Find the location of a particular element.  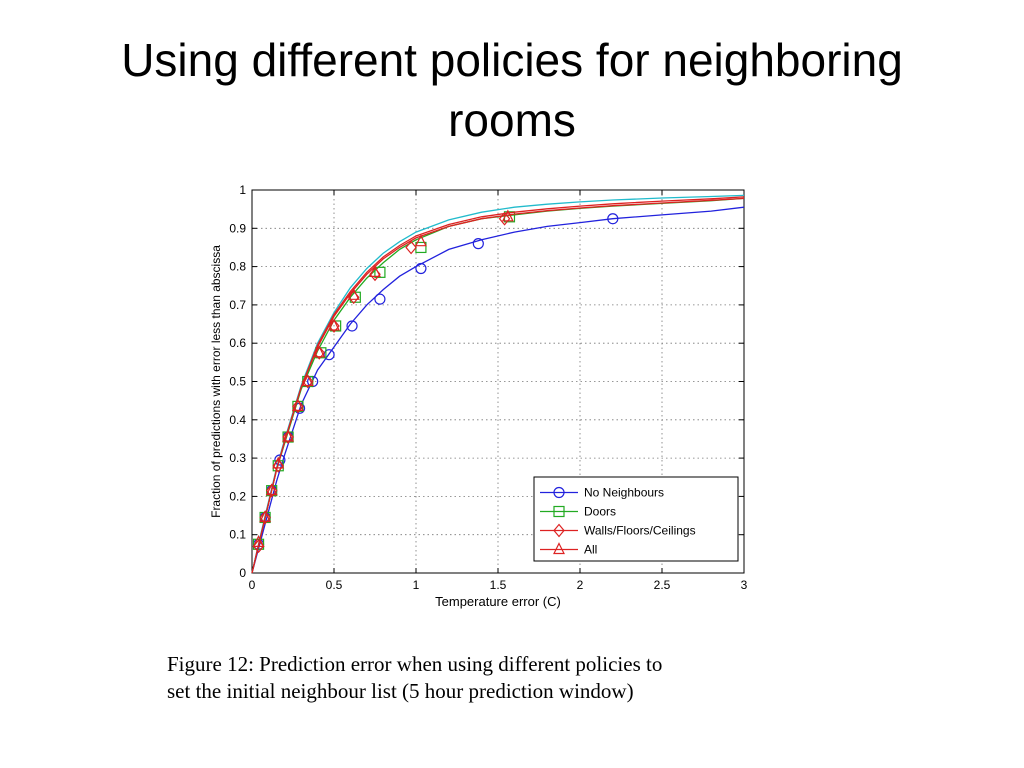

legend-entry-all: All is located at coordinates (568, 549).